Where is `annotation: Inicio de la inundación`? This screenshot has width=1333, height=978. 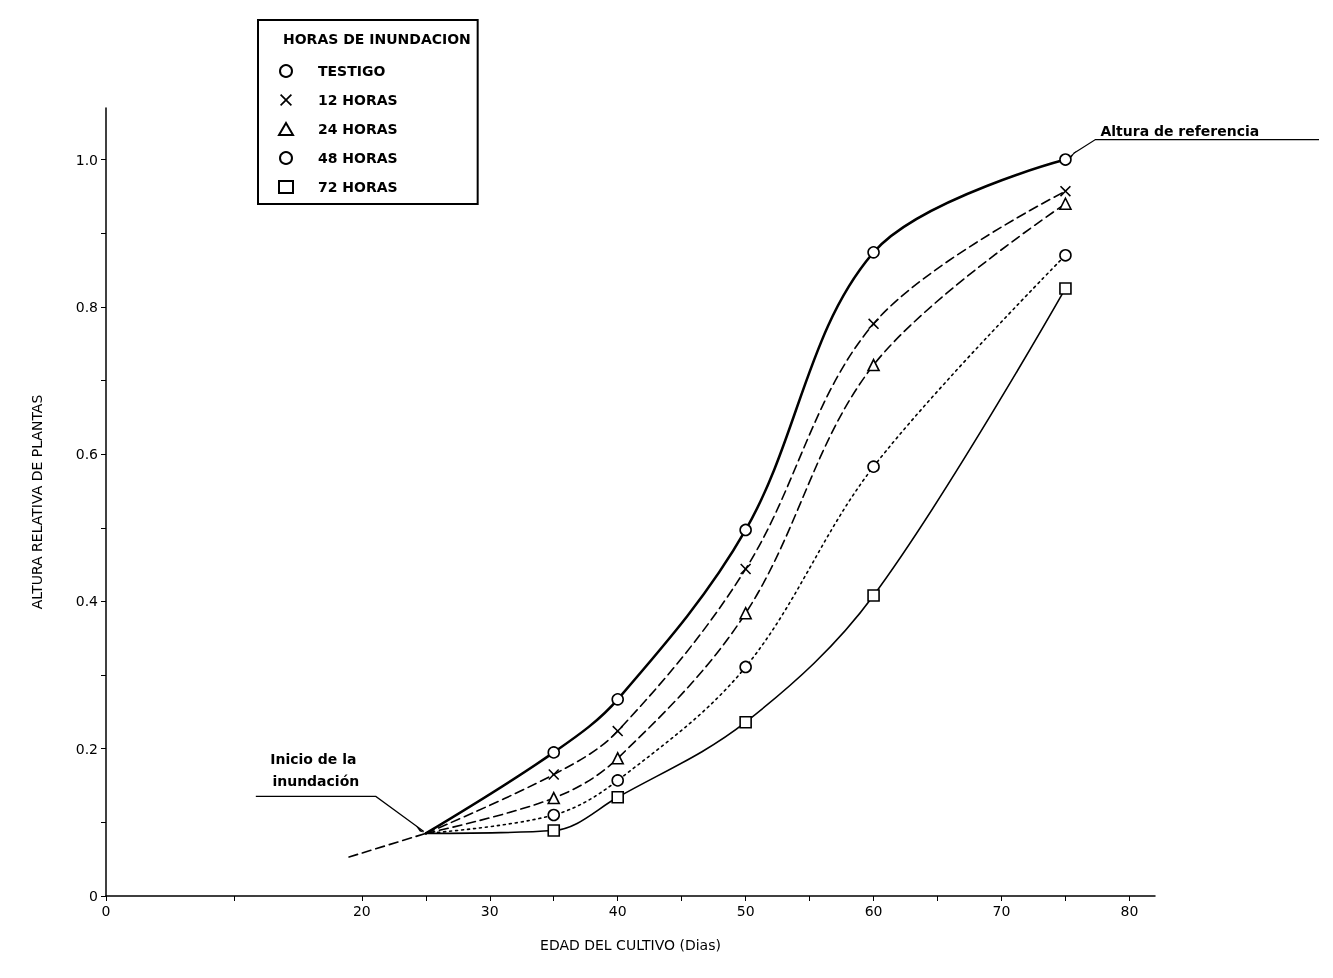
annotation: Inicio de la inundación is located at coordinates (316, 770).